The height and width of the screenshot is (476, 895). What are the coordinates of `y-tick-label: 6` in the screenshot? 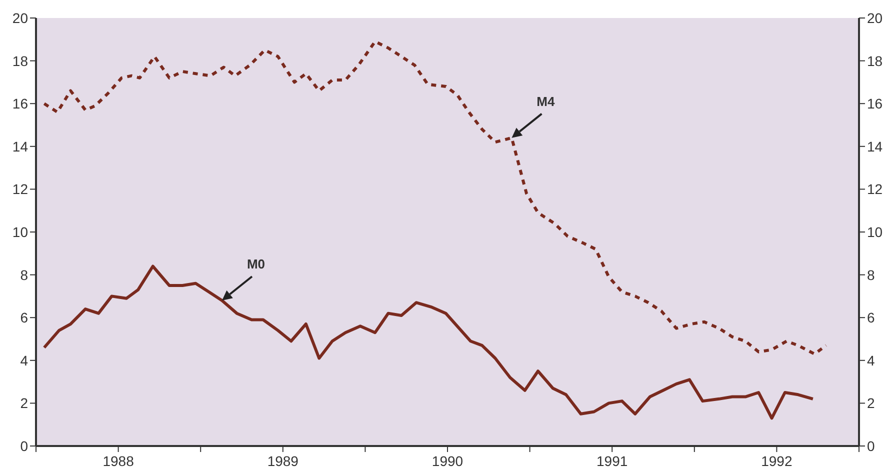 It's located at (24, 318).